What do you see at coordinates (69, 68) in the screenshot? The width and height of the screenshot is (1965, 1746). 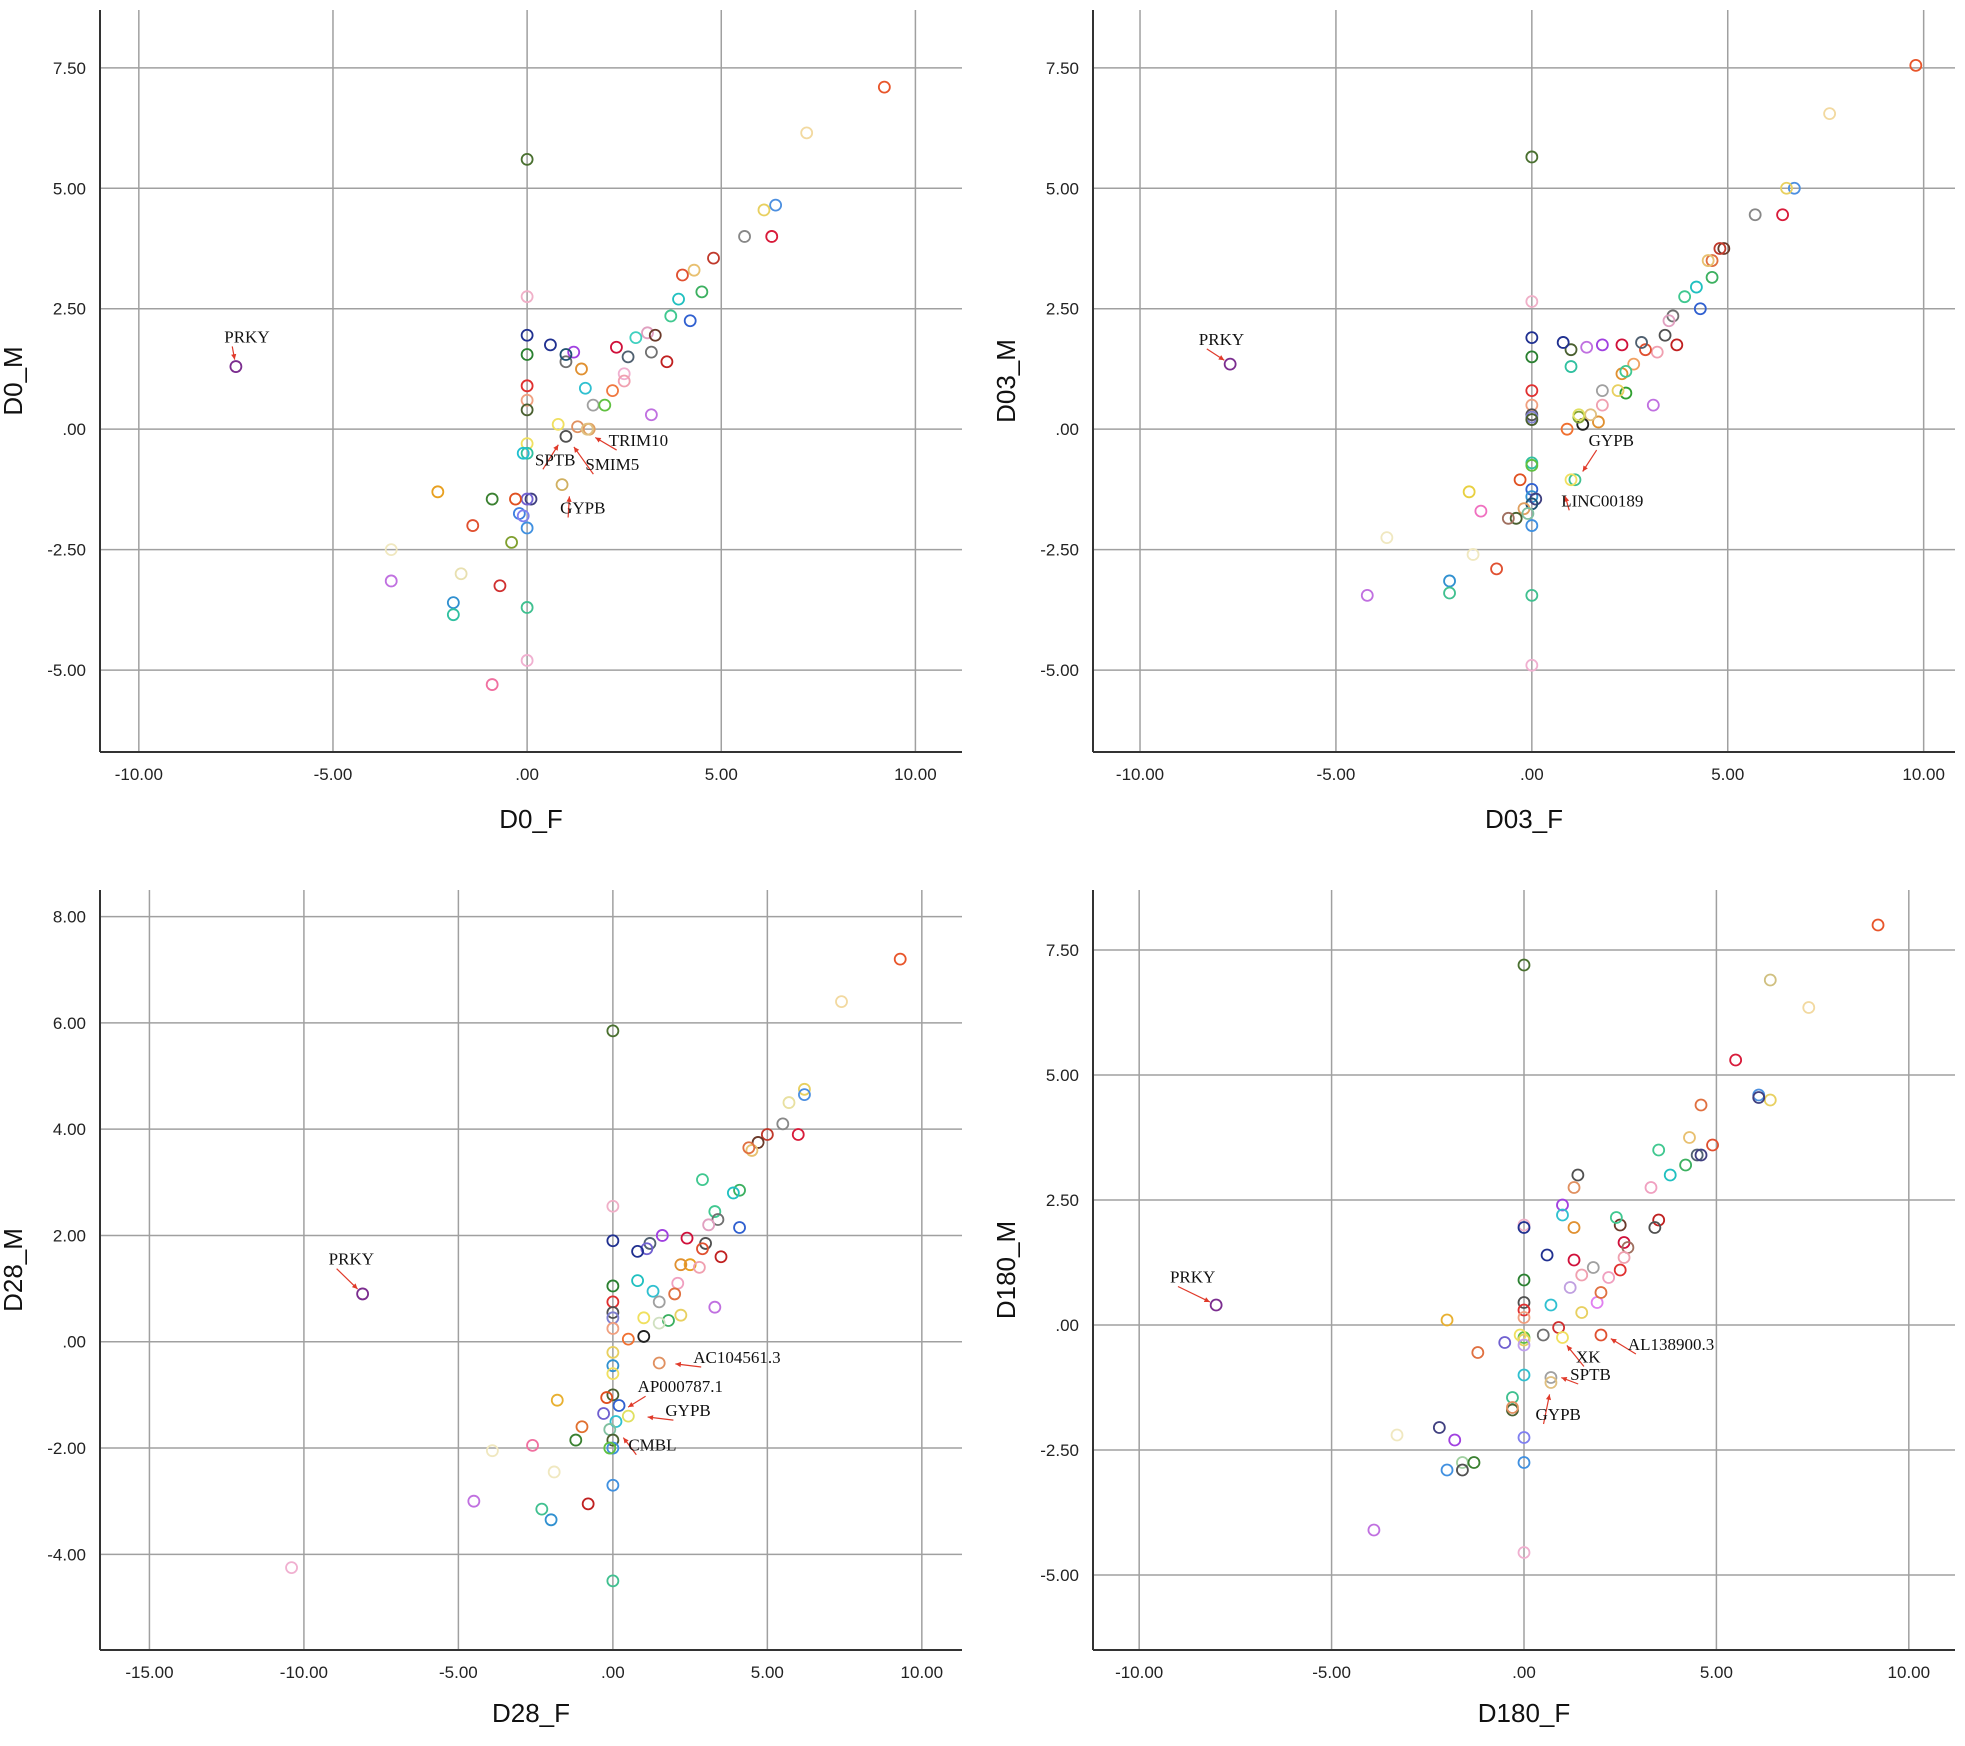 I see `y-tick-label: 7.50` at bounding box center [69, 68].